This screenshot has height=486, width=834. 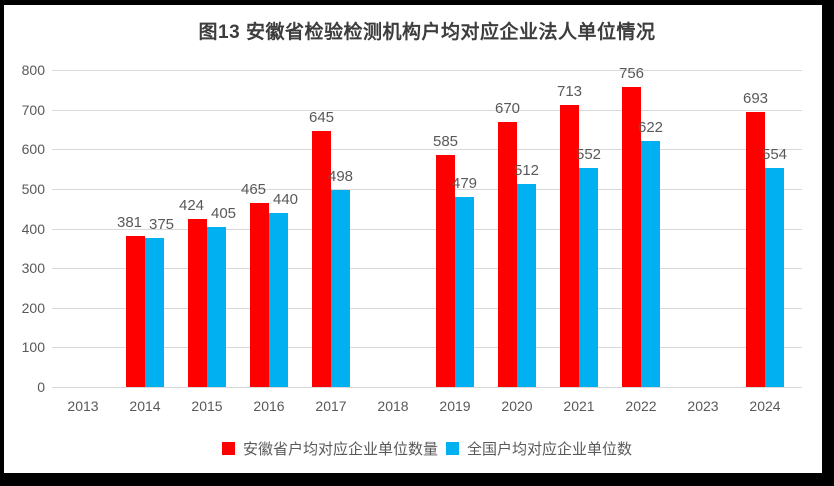 I want to click on legend: 安徽省户均对应企业单位数量 全国户均对应企业单位数, so click(x=427, y=448).